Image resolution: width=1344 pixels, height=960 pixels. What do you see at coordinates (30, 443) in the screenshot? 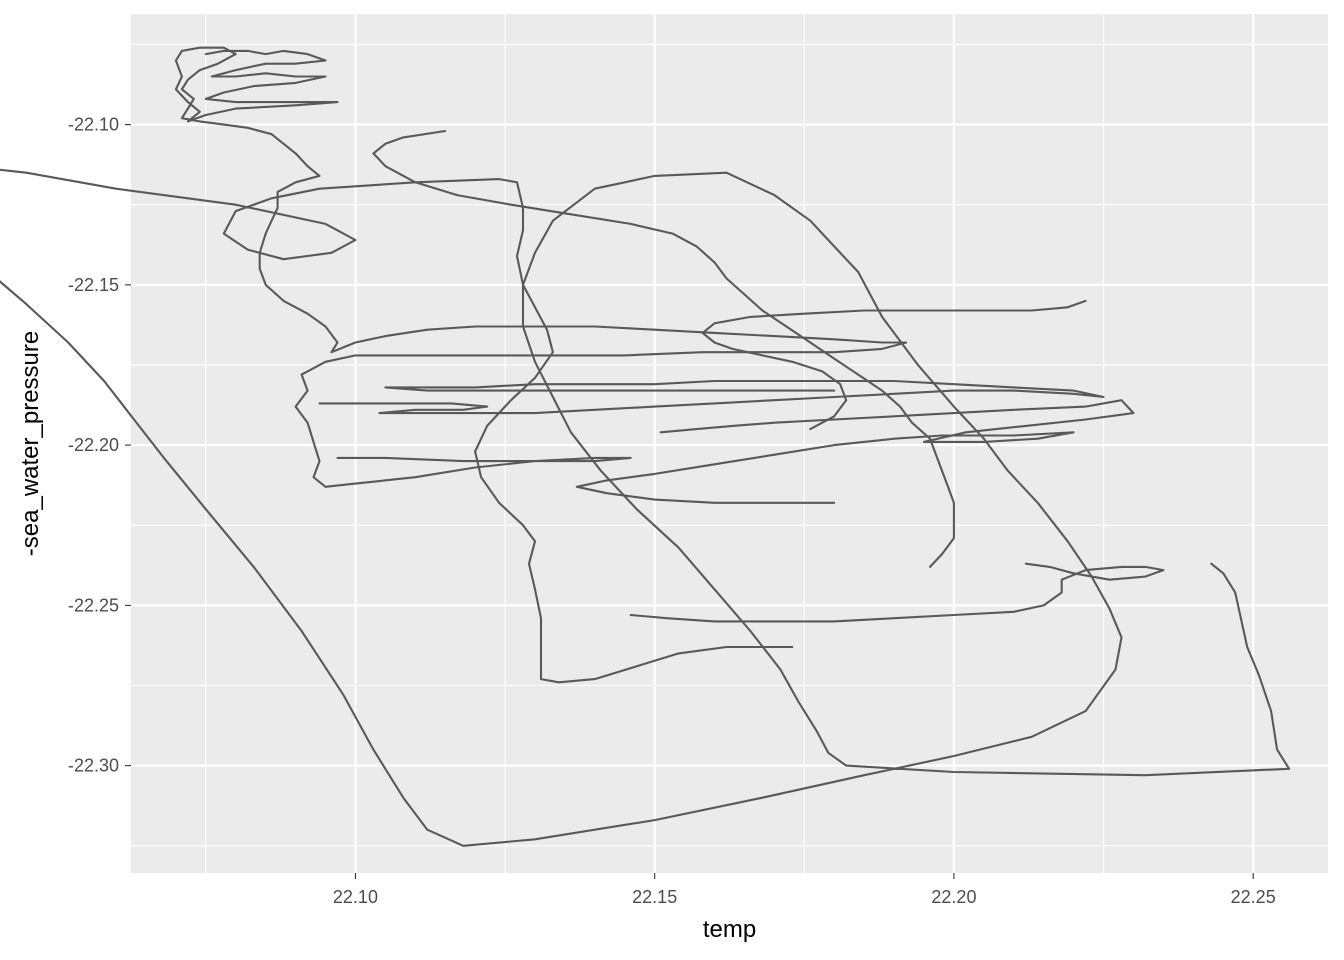
I see `y-axis-title: -sea_water_pressure` at bounding box center [30, 443].